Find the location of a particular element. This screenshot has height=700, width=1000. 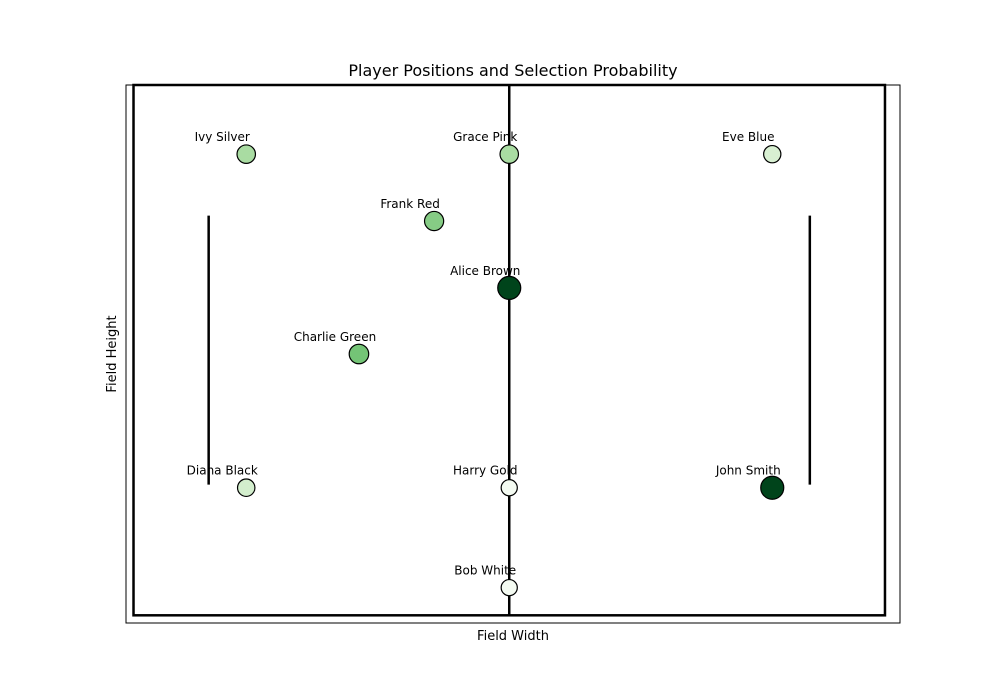

player-point-harry-gold is located at coordinates (509, 488).